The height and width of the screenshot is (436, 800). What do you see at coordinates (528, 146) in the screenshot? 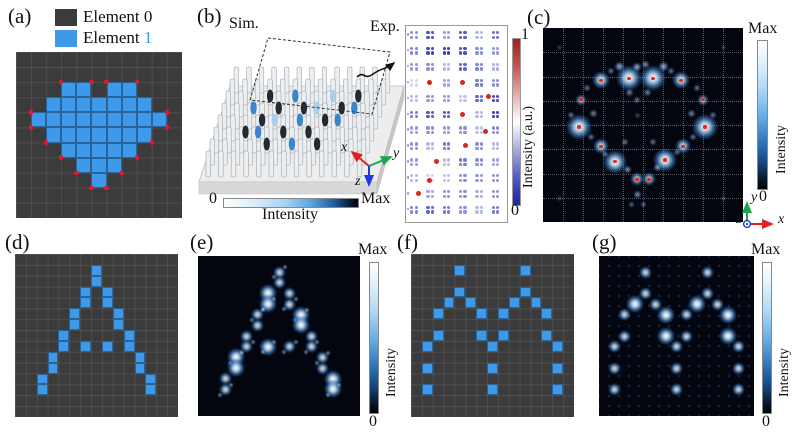
I see `exp-colorbar-title: Intensity (a.u.)` at bounding box center [528, 146].